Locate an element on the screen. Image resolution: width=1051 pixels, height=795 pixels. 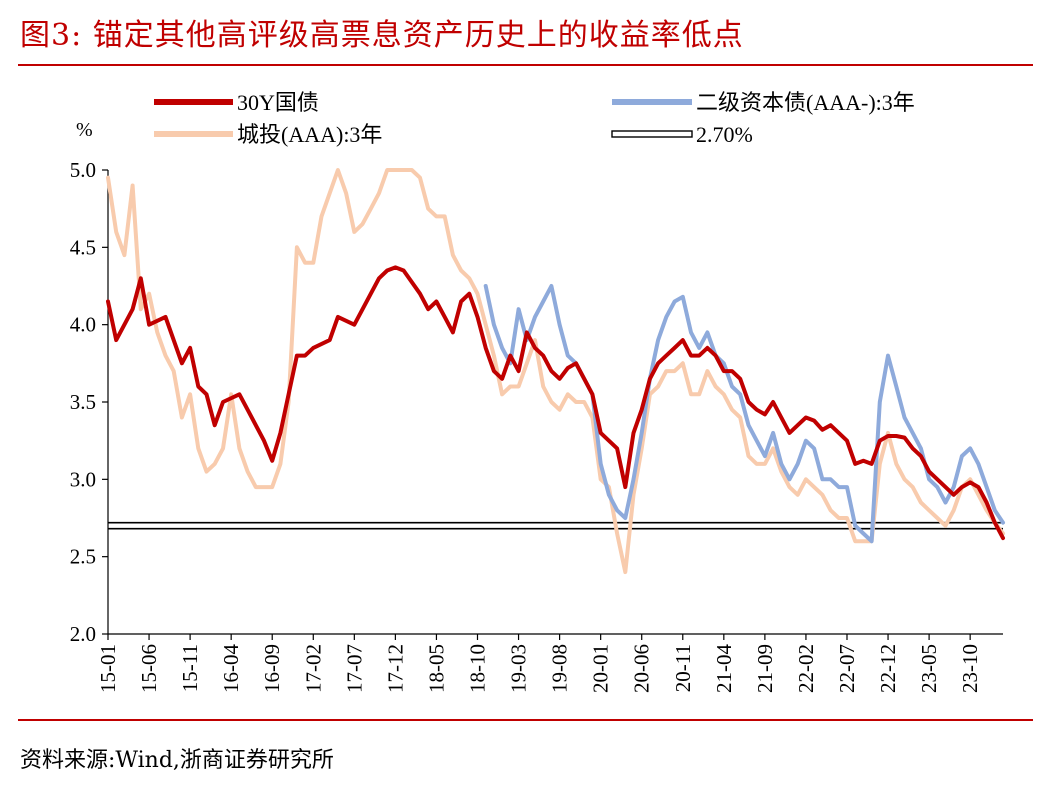
figure-title: 图3: 锚定其他高评级高票息资产历史上的收益率低点 is located at coordinates (382, 35).